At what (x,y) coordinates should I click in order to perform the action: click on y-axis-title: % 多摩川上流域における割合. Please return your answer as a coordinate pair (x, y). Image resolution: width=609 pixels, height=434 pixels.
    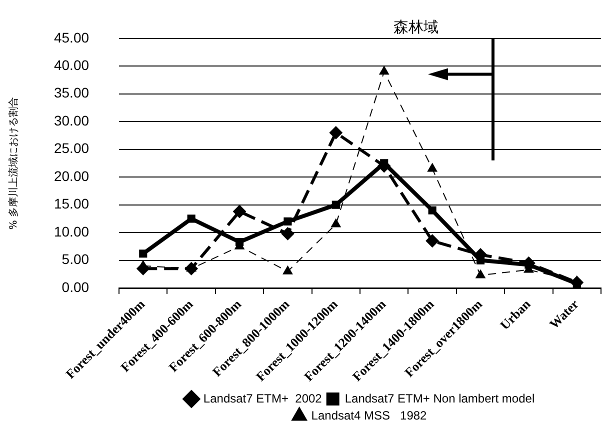
    Looking at the image, I should click on (14, 163).